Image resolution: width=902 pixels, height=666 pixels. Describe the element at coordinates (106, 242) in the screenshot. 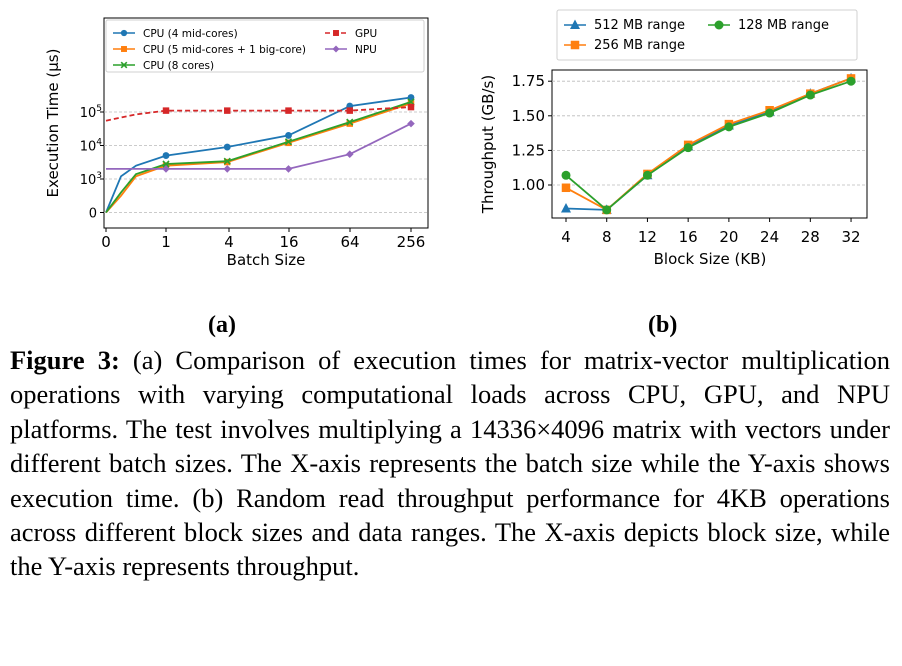

I see `x-tick-label-a: 0` at that location.